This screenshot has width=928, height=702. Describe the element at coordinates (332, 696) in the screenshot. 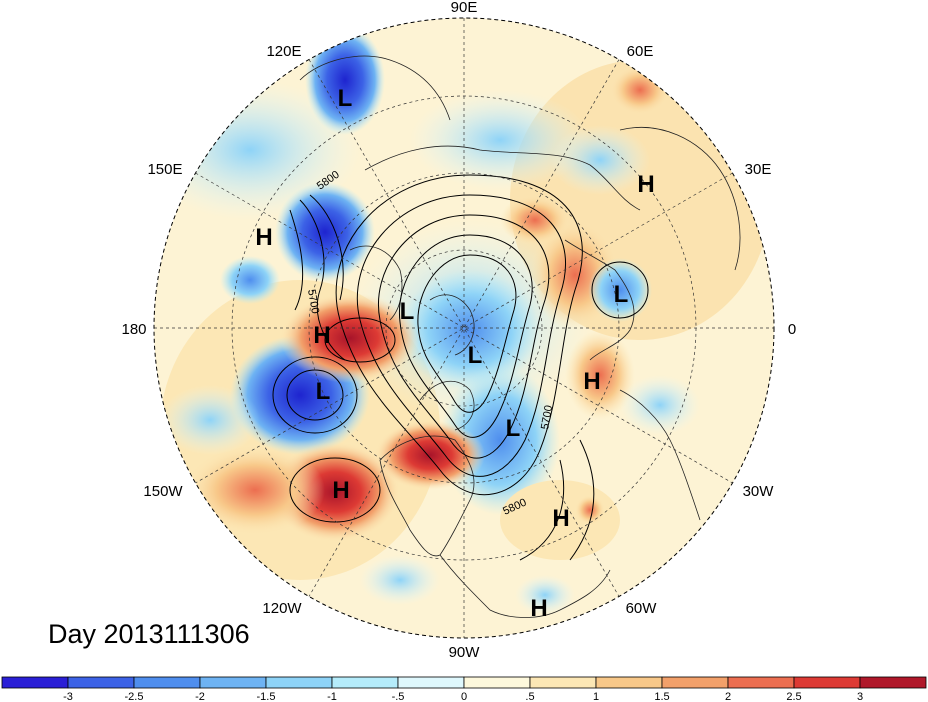

I see `colorbar-tick-label: -1` at that location.